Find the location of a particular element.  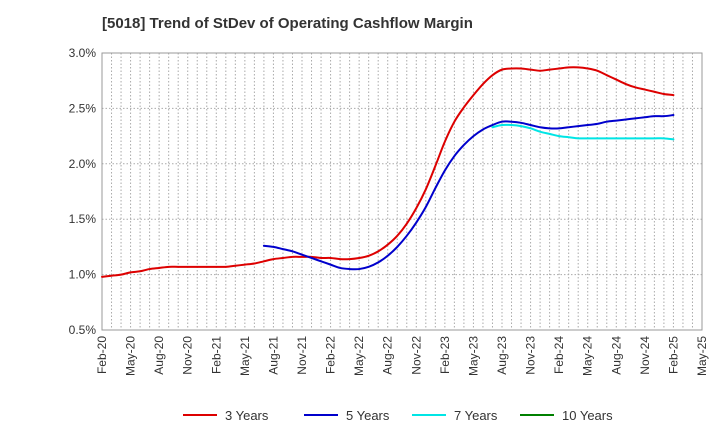

x-tick-label: Feb-23 is located at coordinates (445, 355).